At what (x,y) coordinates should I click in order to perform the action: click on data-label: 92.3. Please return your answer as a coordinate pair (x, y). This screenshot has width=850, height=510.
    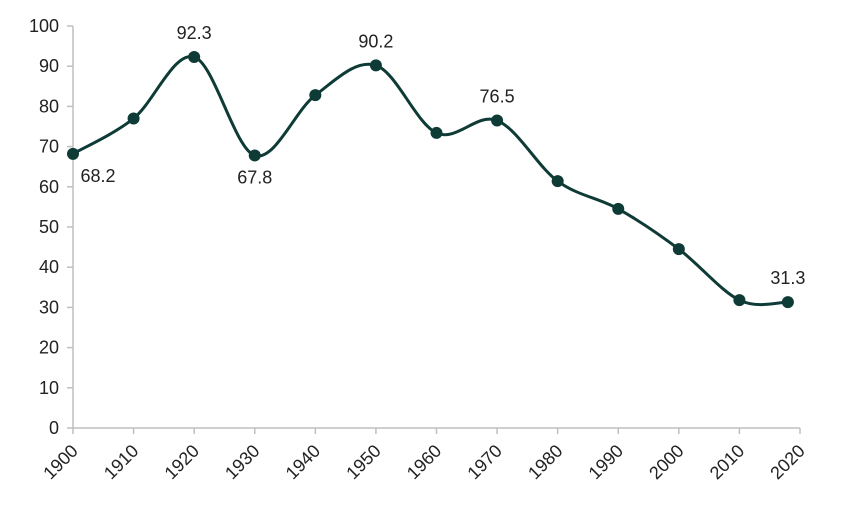
    Looking at the image, I should click on (194, 33).